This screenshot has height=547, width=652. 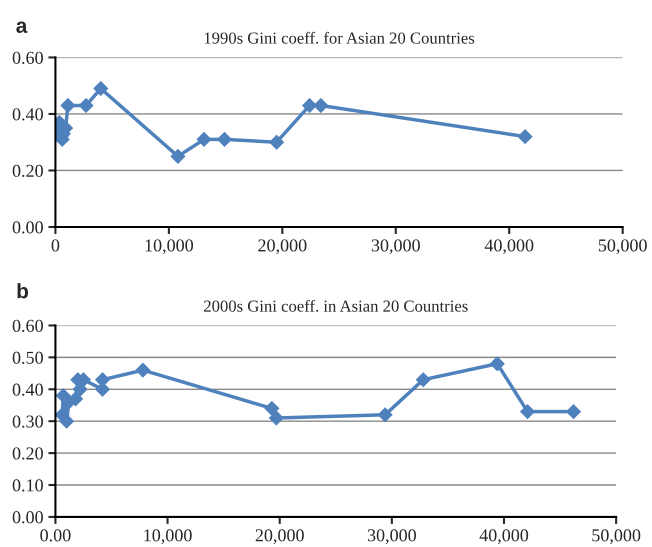 What do you see at coordinates (55, 535) in the screenshot?
I see `x-tick-label: 0.00` at bounding box center [55, 535].